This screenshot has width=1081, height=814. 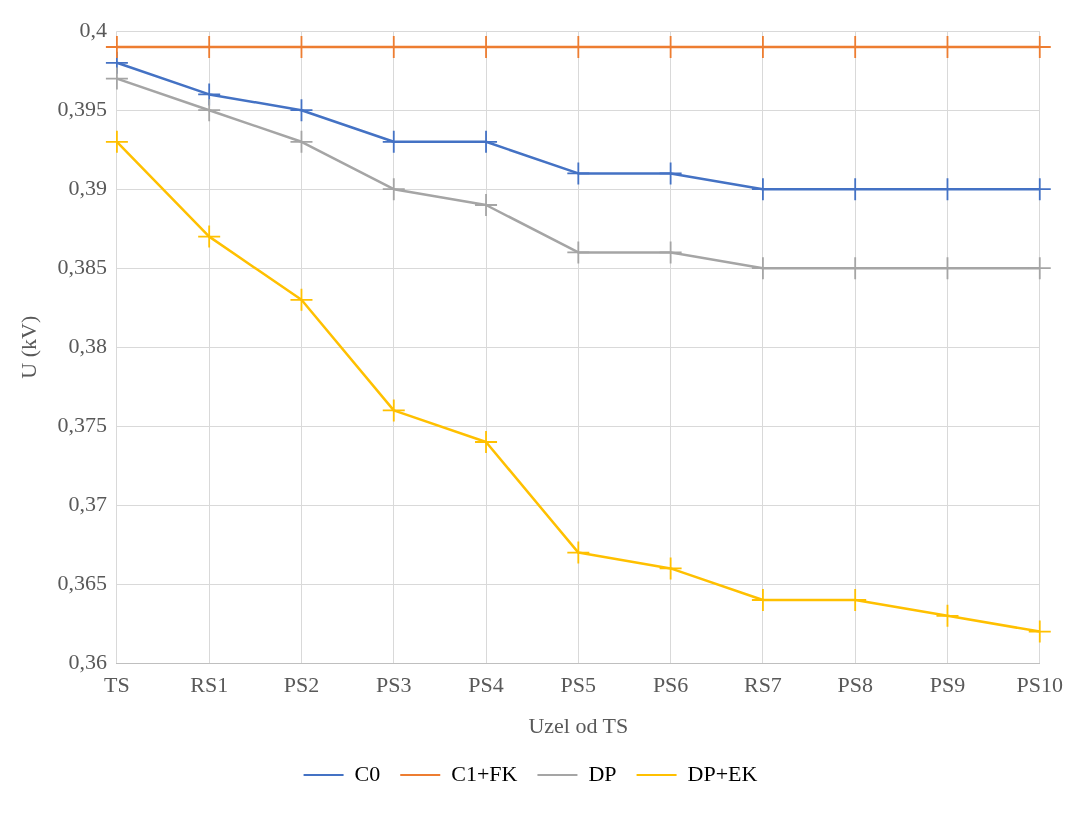 I want to click on x-tick-label: RS1, so click(x=209, y=685).